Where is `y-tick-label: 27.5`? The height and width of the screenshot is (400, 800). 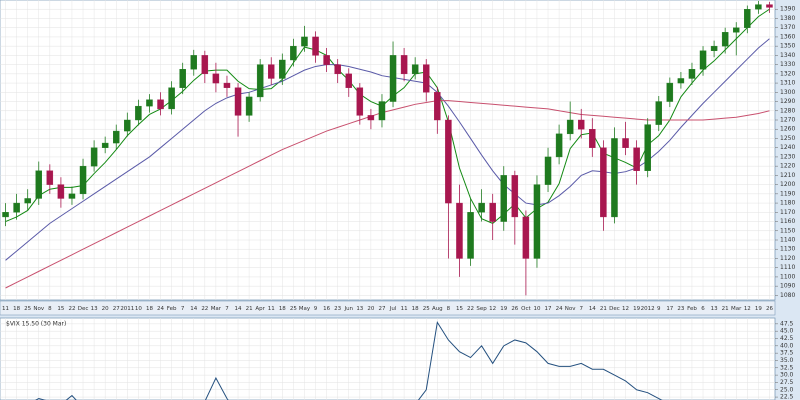
y-tick-label: 27.5 is located at coordinates (787, 382).